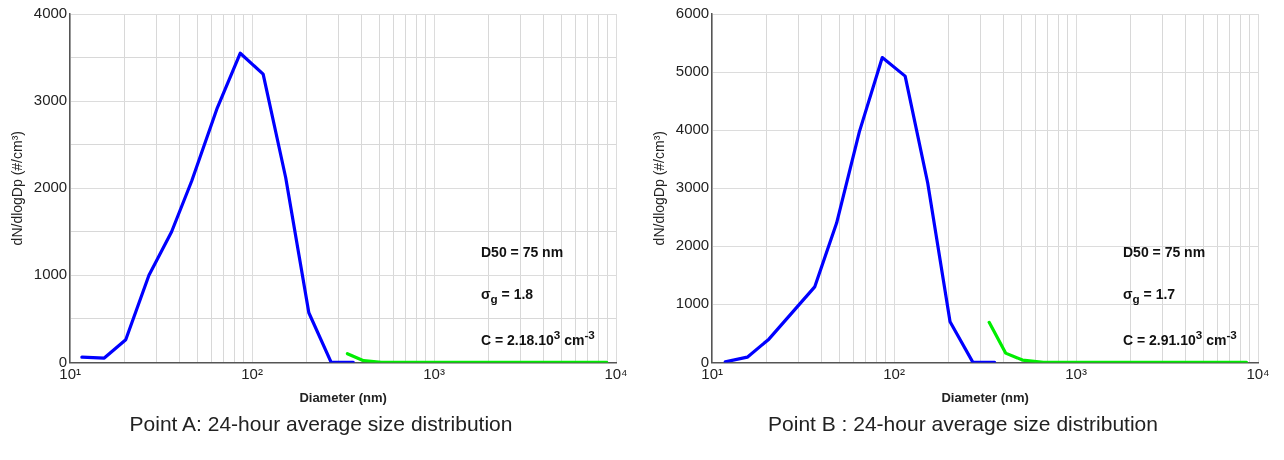  What do you see at coordinates (507, 296) in the screenshot?
I see `annotation: σ$_{g}$ = 1.8` at bounding box center [507, 296].